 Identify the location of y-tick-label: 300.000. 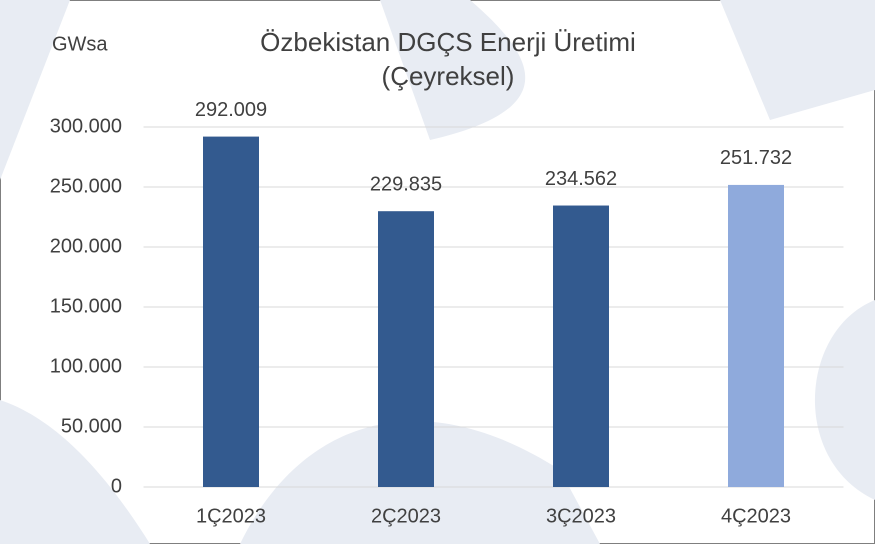
(86, 126).